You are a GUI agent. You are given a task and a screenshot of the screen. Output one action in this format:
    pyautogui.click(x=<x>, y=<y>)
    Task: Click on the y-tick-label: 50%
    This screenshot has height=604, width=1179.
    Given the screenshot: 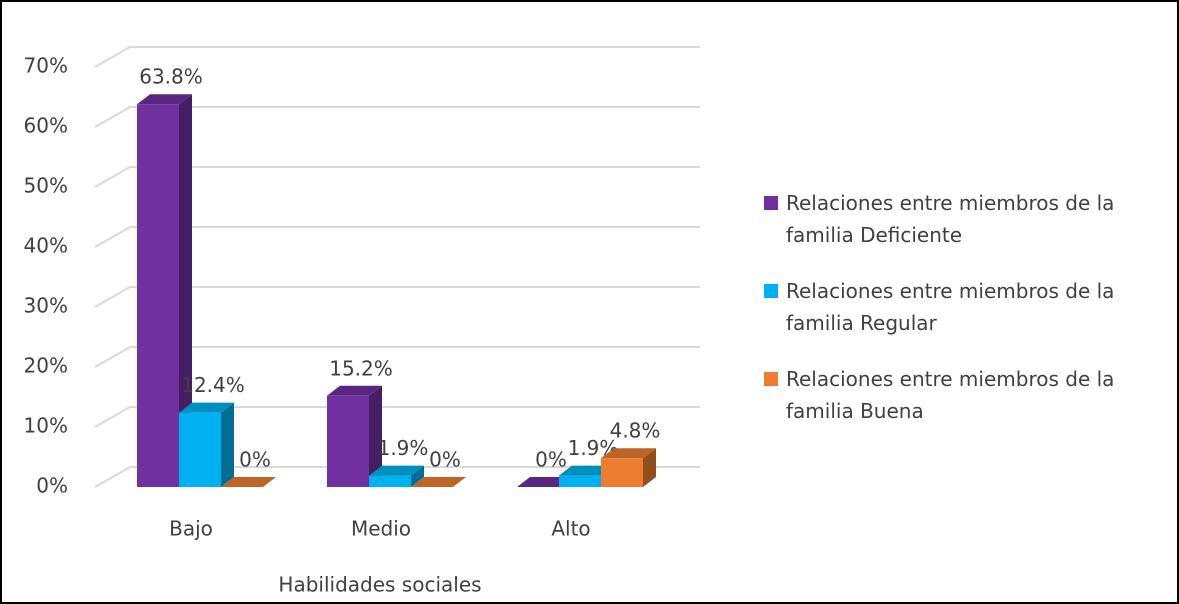 What is the action you would take?
    pyautogui.click(x=46, y=186)
    